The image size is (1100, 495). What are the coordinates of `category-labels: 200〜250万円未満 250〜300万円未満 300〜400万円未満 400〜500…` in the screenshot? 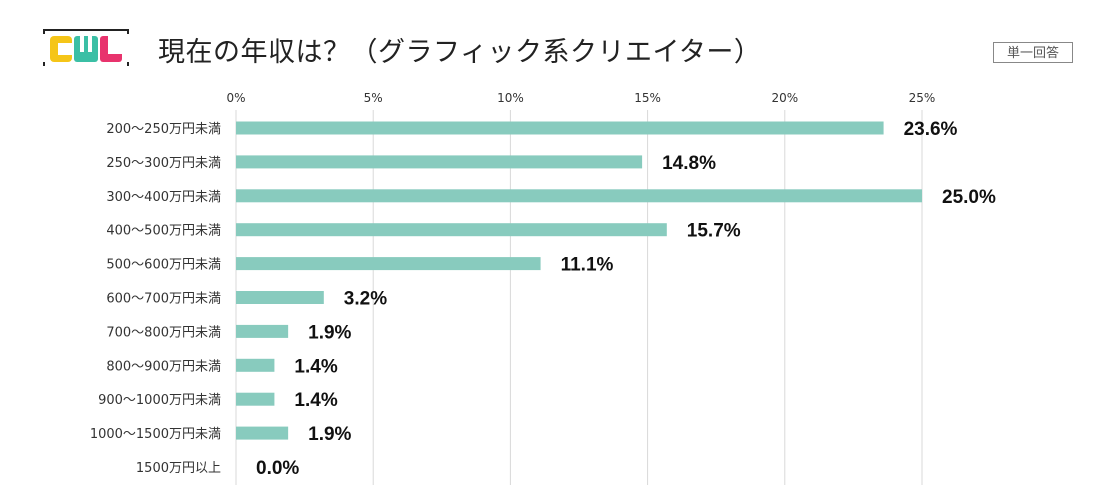 It's located at (155, 299).